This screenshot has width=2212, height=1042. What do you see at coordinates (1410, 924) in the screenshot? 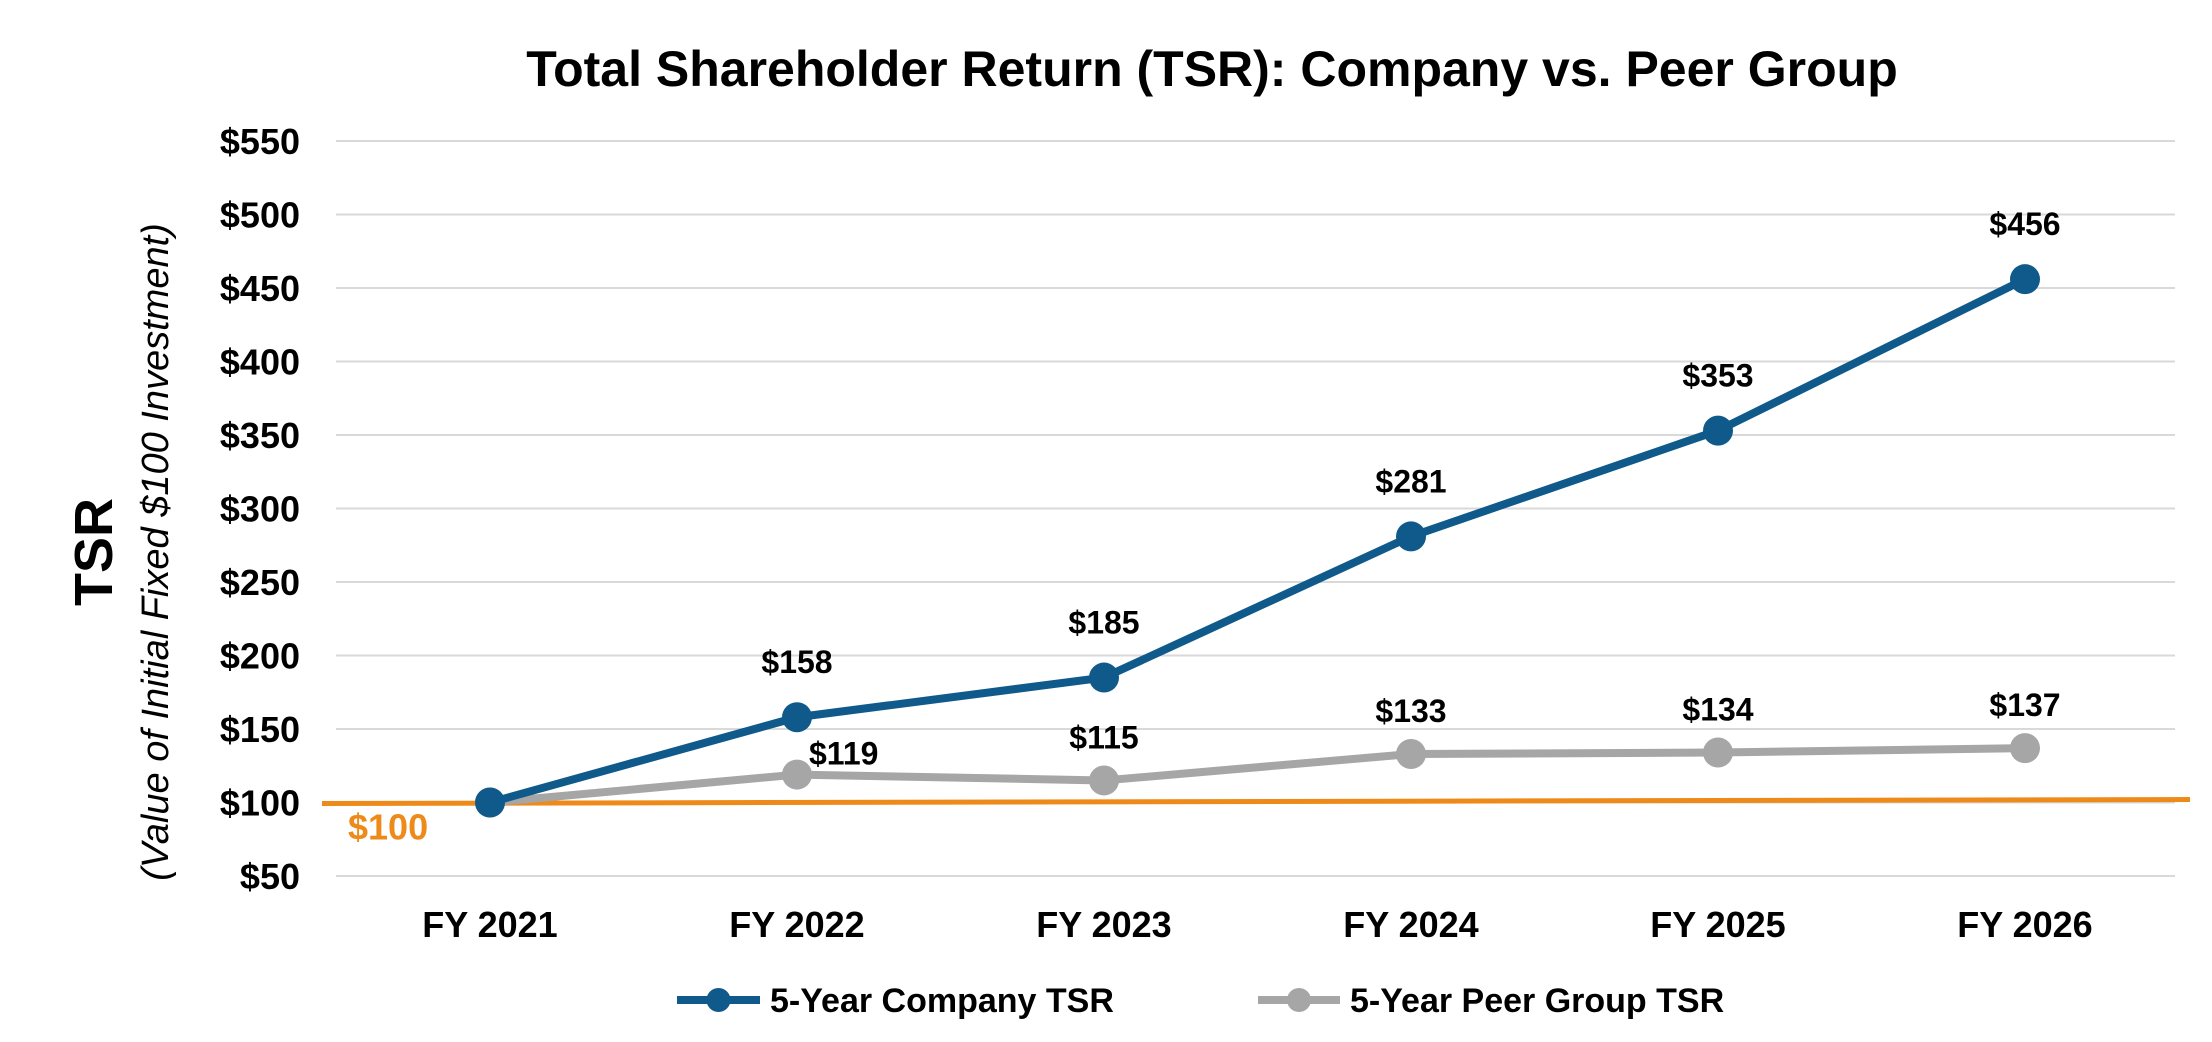
I see `x-tick-label: FY 2024` at bounding box center [1410, 924].